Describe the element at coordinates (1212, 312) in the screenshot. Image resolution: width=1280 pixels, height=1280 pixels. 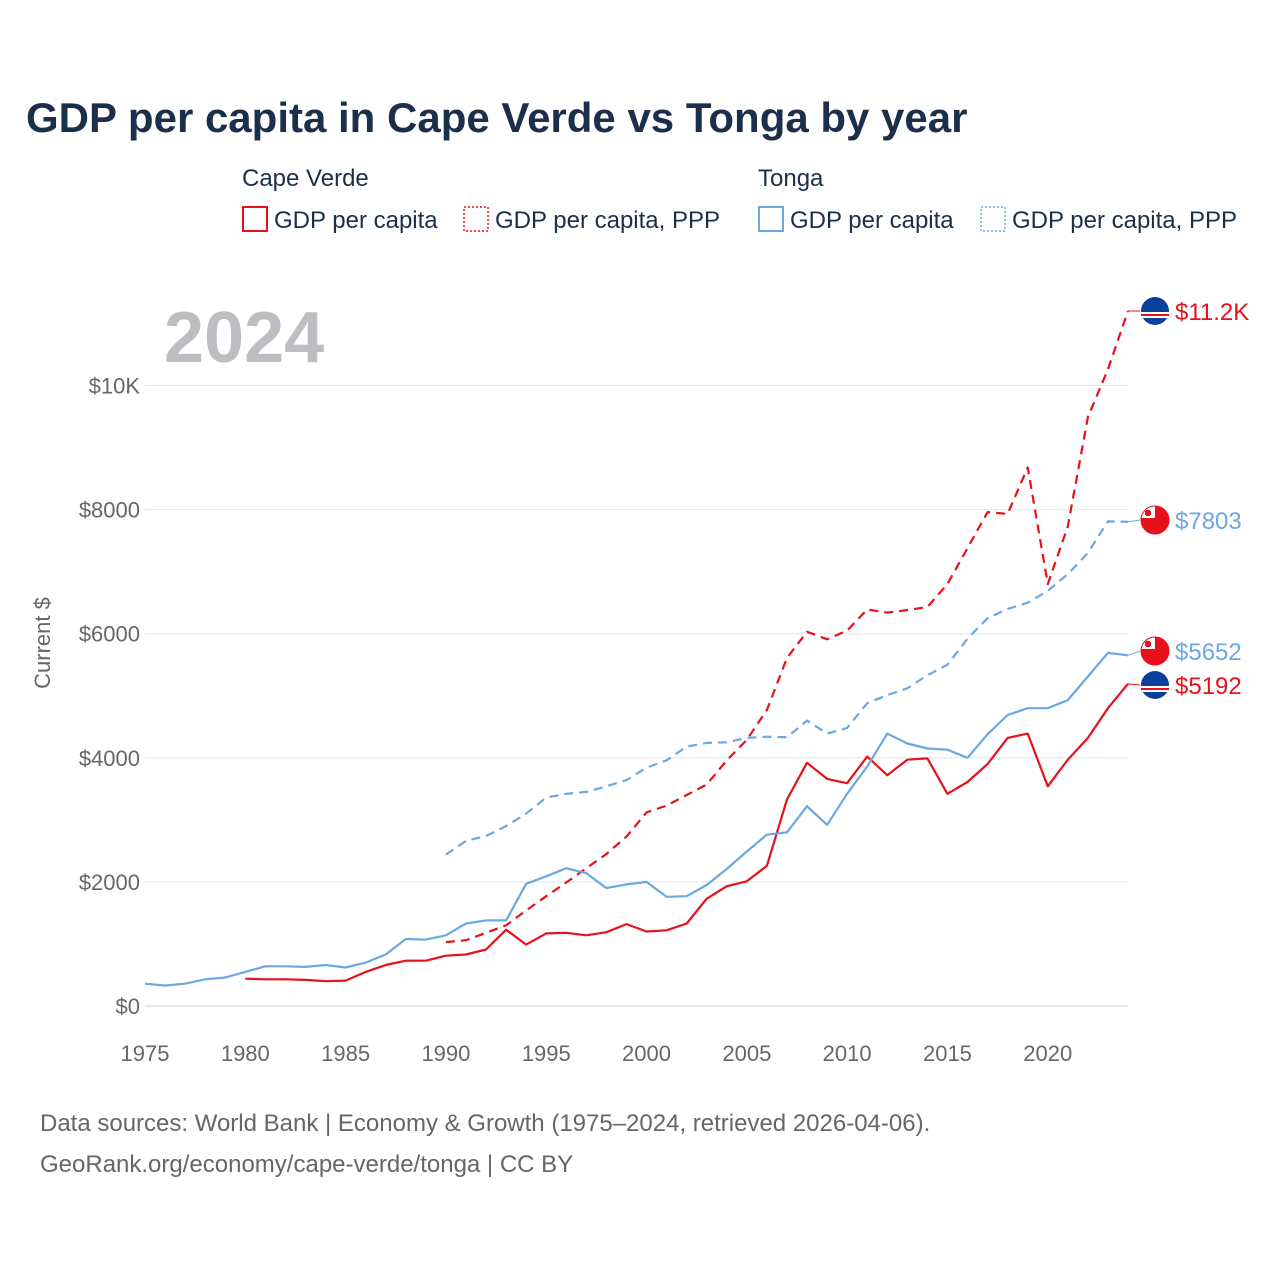
I see `end-value-label: $11.2K` at that location.